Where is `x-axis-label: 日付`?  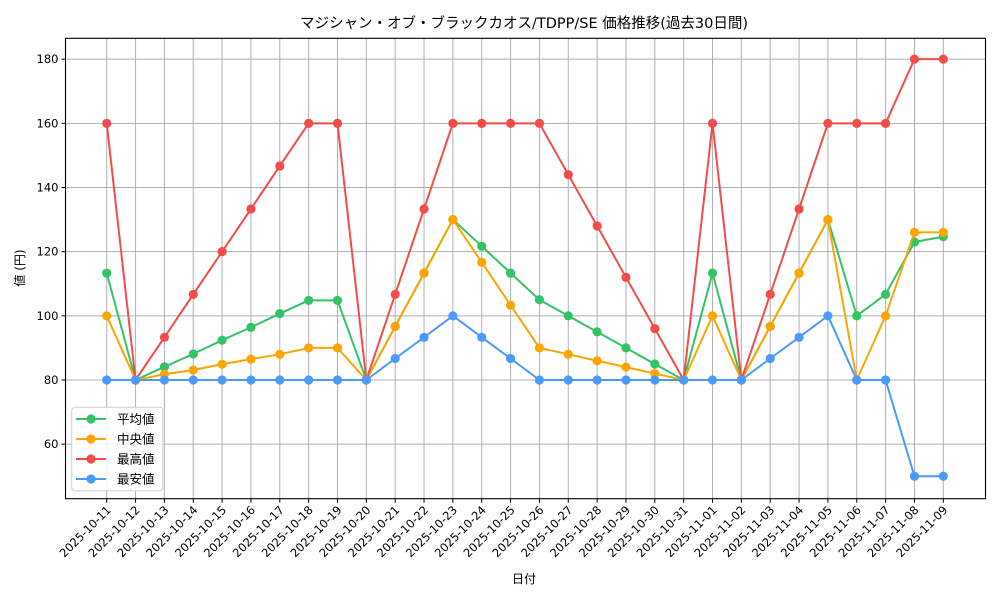
x-axis-label: 日付 is located at coordinates (524, 579).